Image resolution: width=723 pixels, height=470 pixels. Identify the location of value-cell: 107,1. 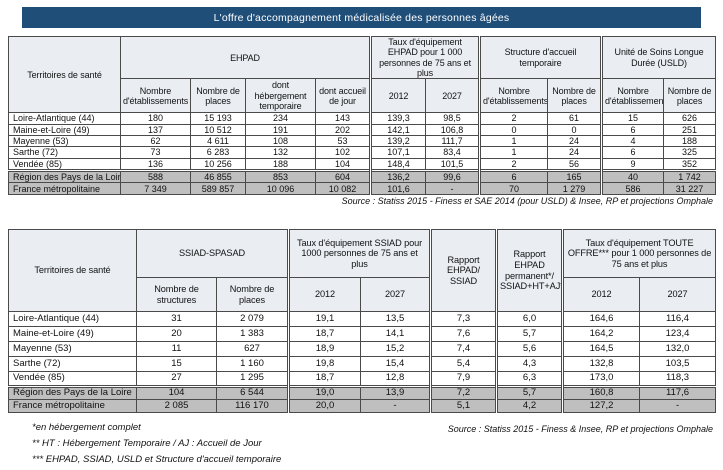
(398, 152).